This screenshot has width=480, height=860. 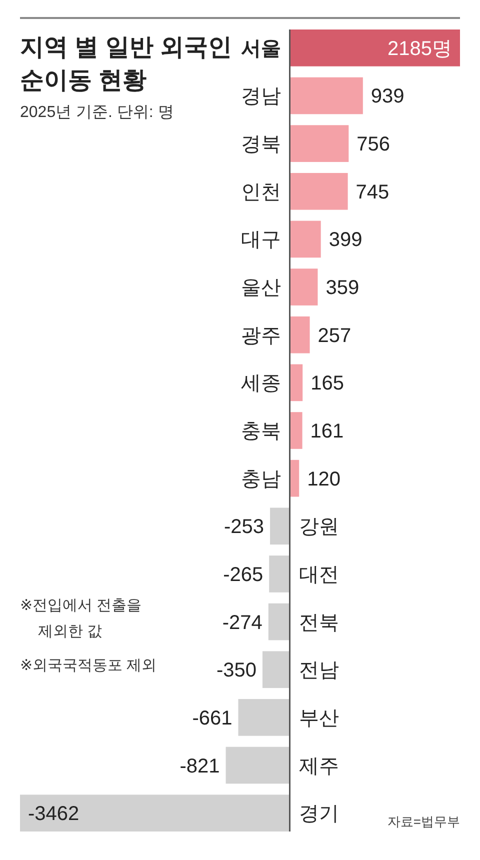 I want to click on text: 2025년 기준. 단위: 명, so click(x=97, y=112).